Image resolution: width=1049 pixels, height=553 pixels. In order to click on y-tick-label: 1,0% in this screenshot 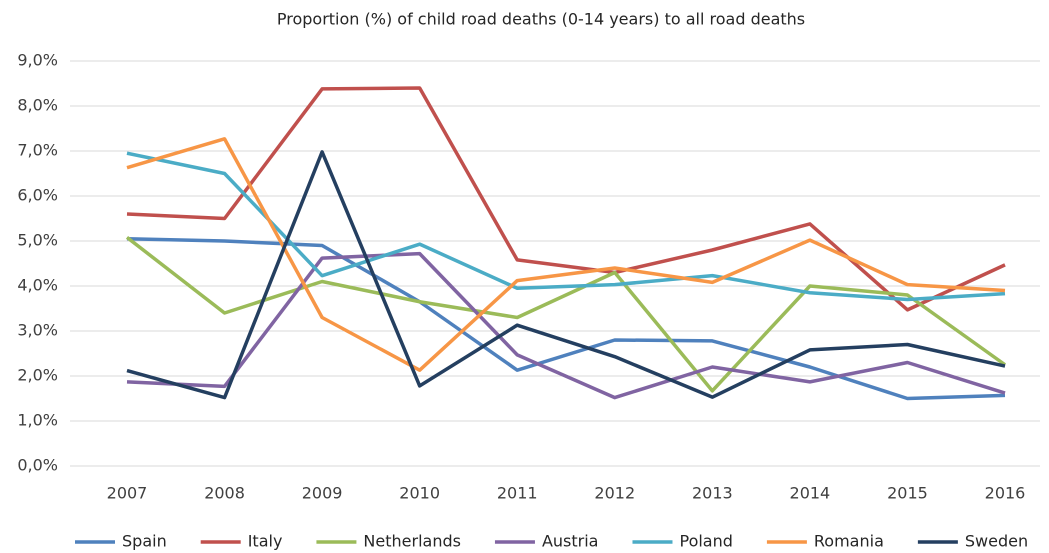, I will do `click(37, 420)`.